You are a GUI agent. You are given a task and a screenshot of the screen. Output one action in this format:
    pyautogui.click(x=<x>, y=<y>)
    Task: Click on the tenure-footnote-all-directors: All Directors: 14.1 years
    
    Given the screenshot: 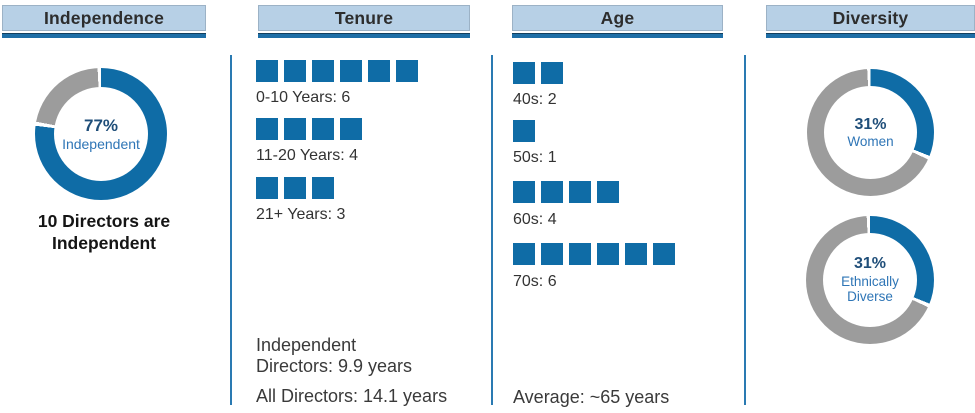 What is the action you would take?
    pyautogui.click(x=351, y=396)
    